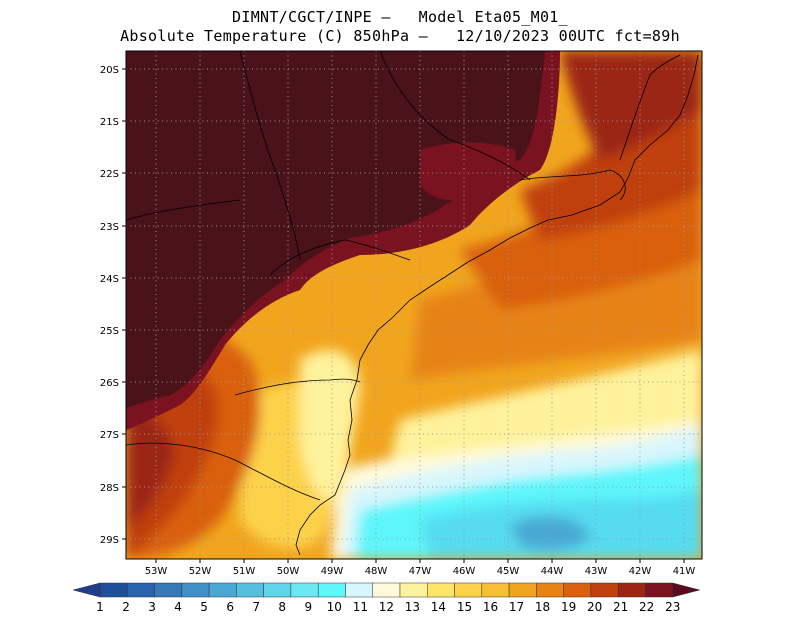 This screenshot has width=800, height=618. I want to click on colorbar-label: 13, so click(412, 607).